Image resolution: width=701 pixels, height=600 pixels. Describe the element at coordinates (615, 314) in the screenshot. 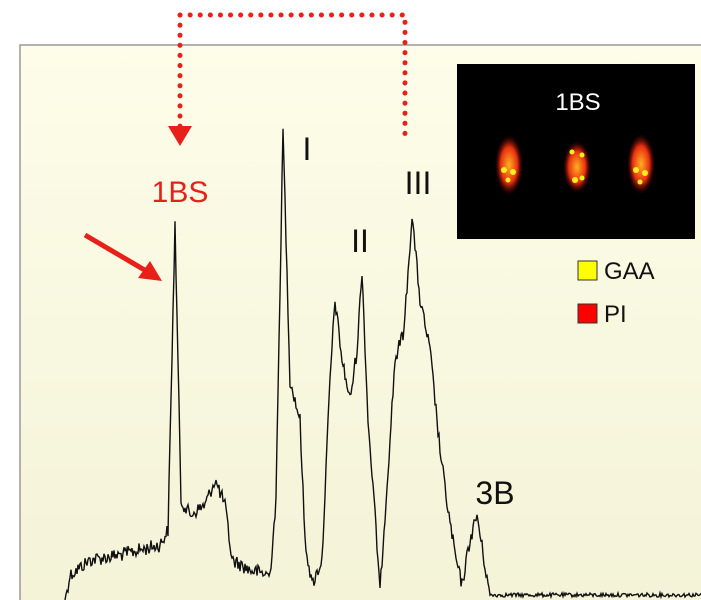

I see `legend-label: PI` at that location.